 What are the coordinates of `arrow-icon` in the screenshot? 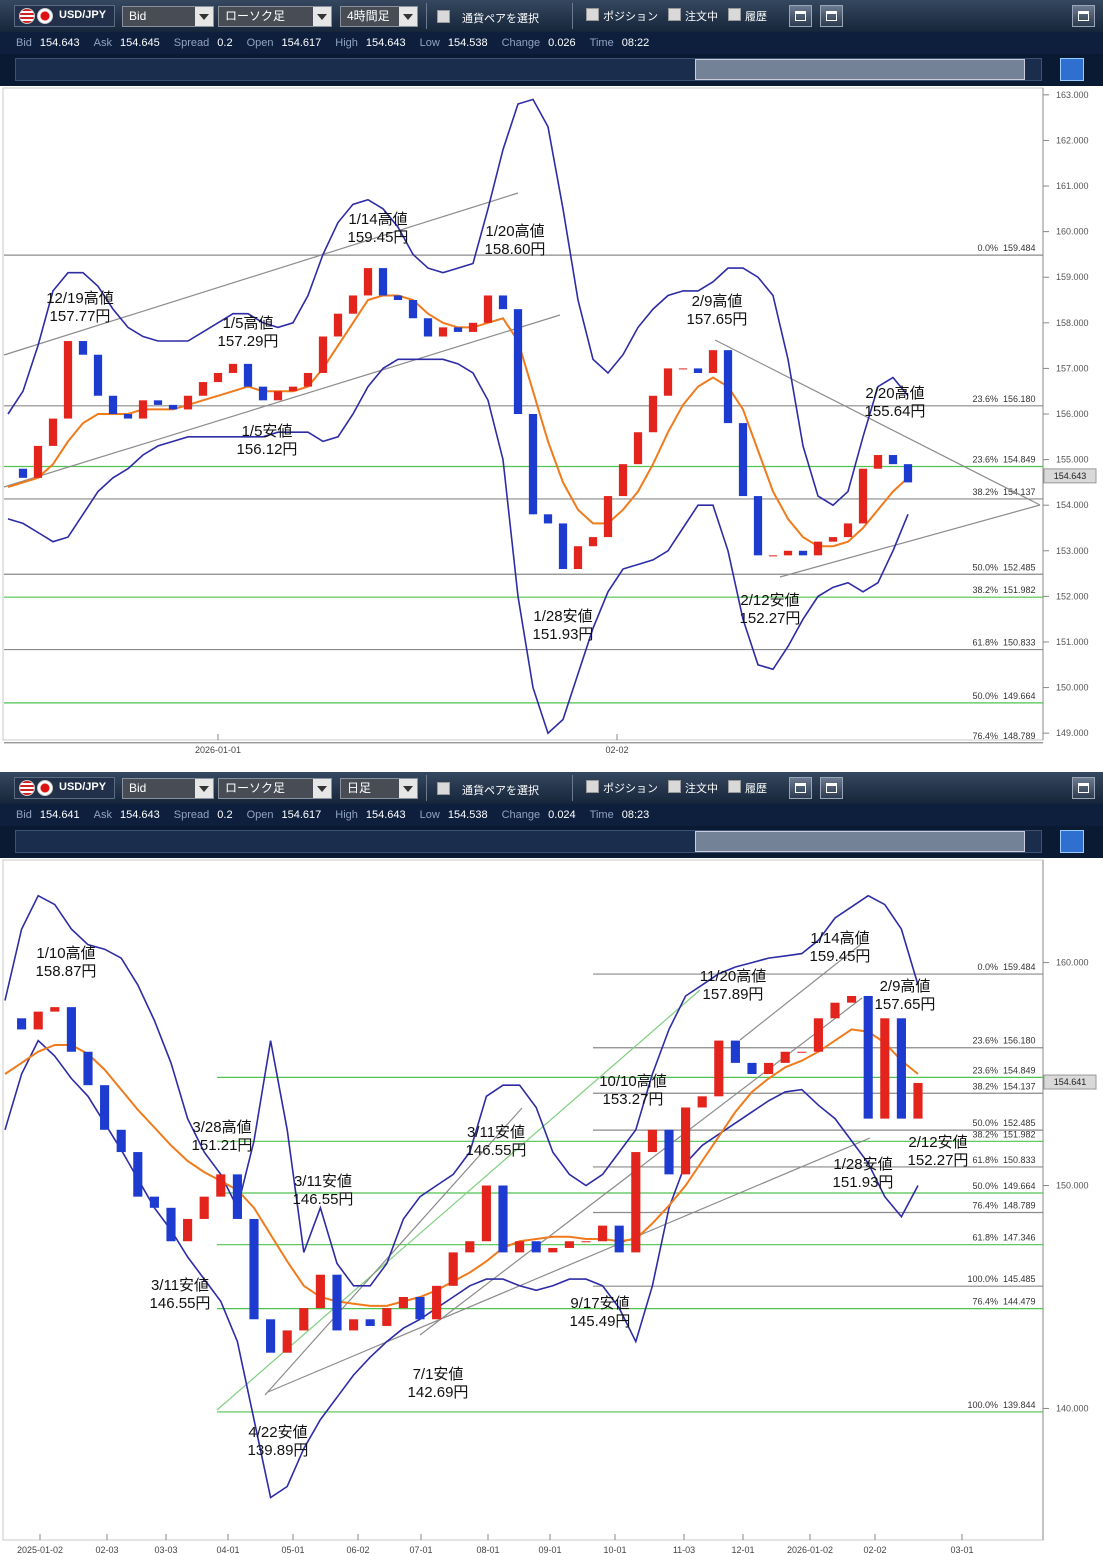 It's located at (204, 17).